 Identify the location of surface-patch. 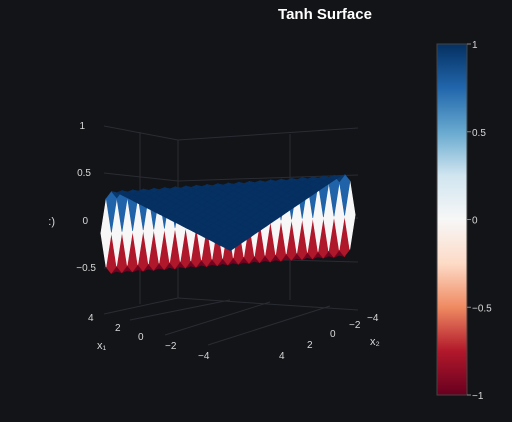
(230, 247).